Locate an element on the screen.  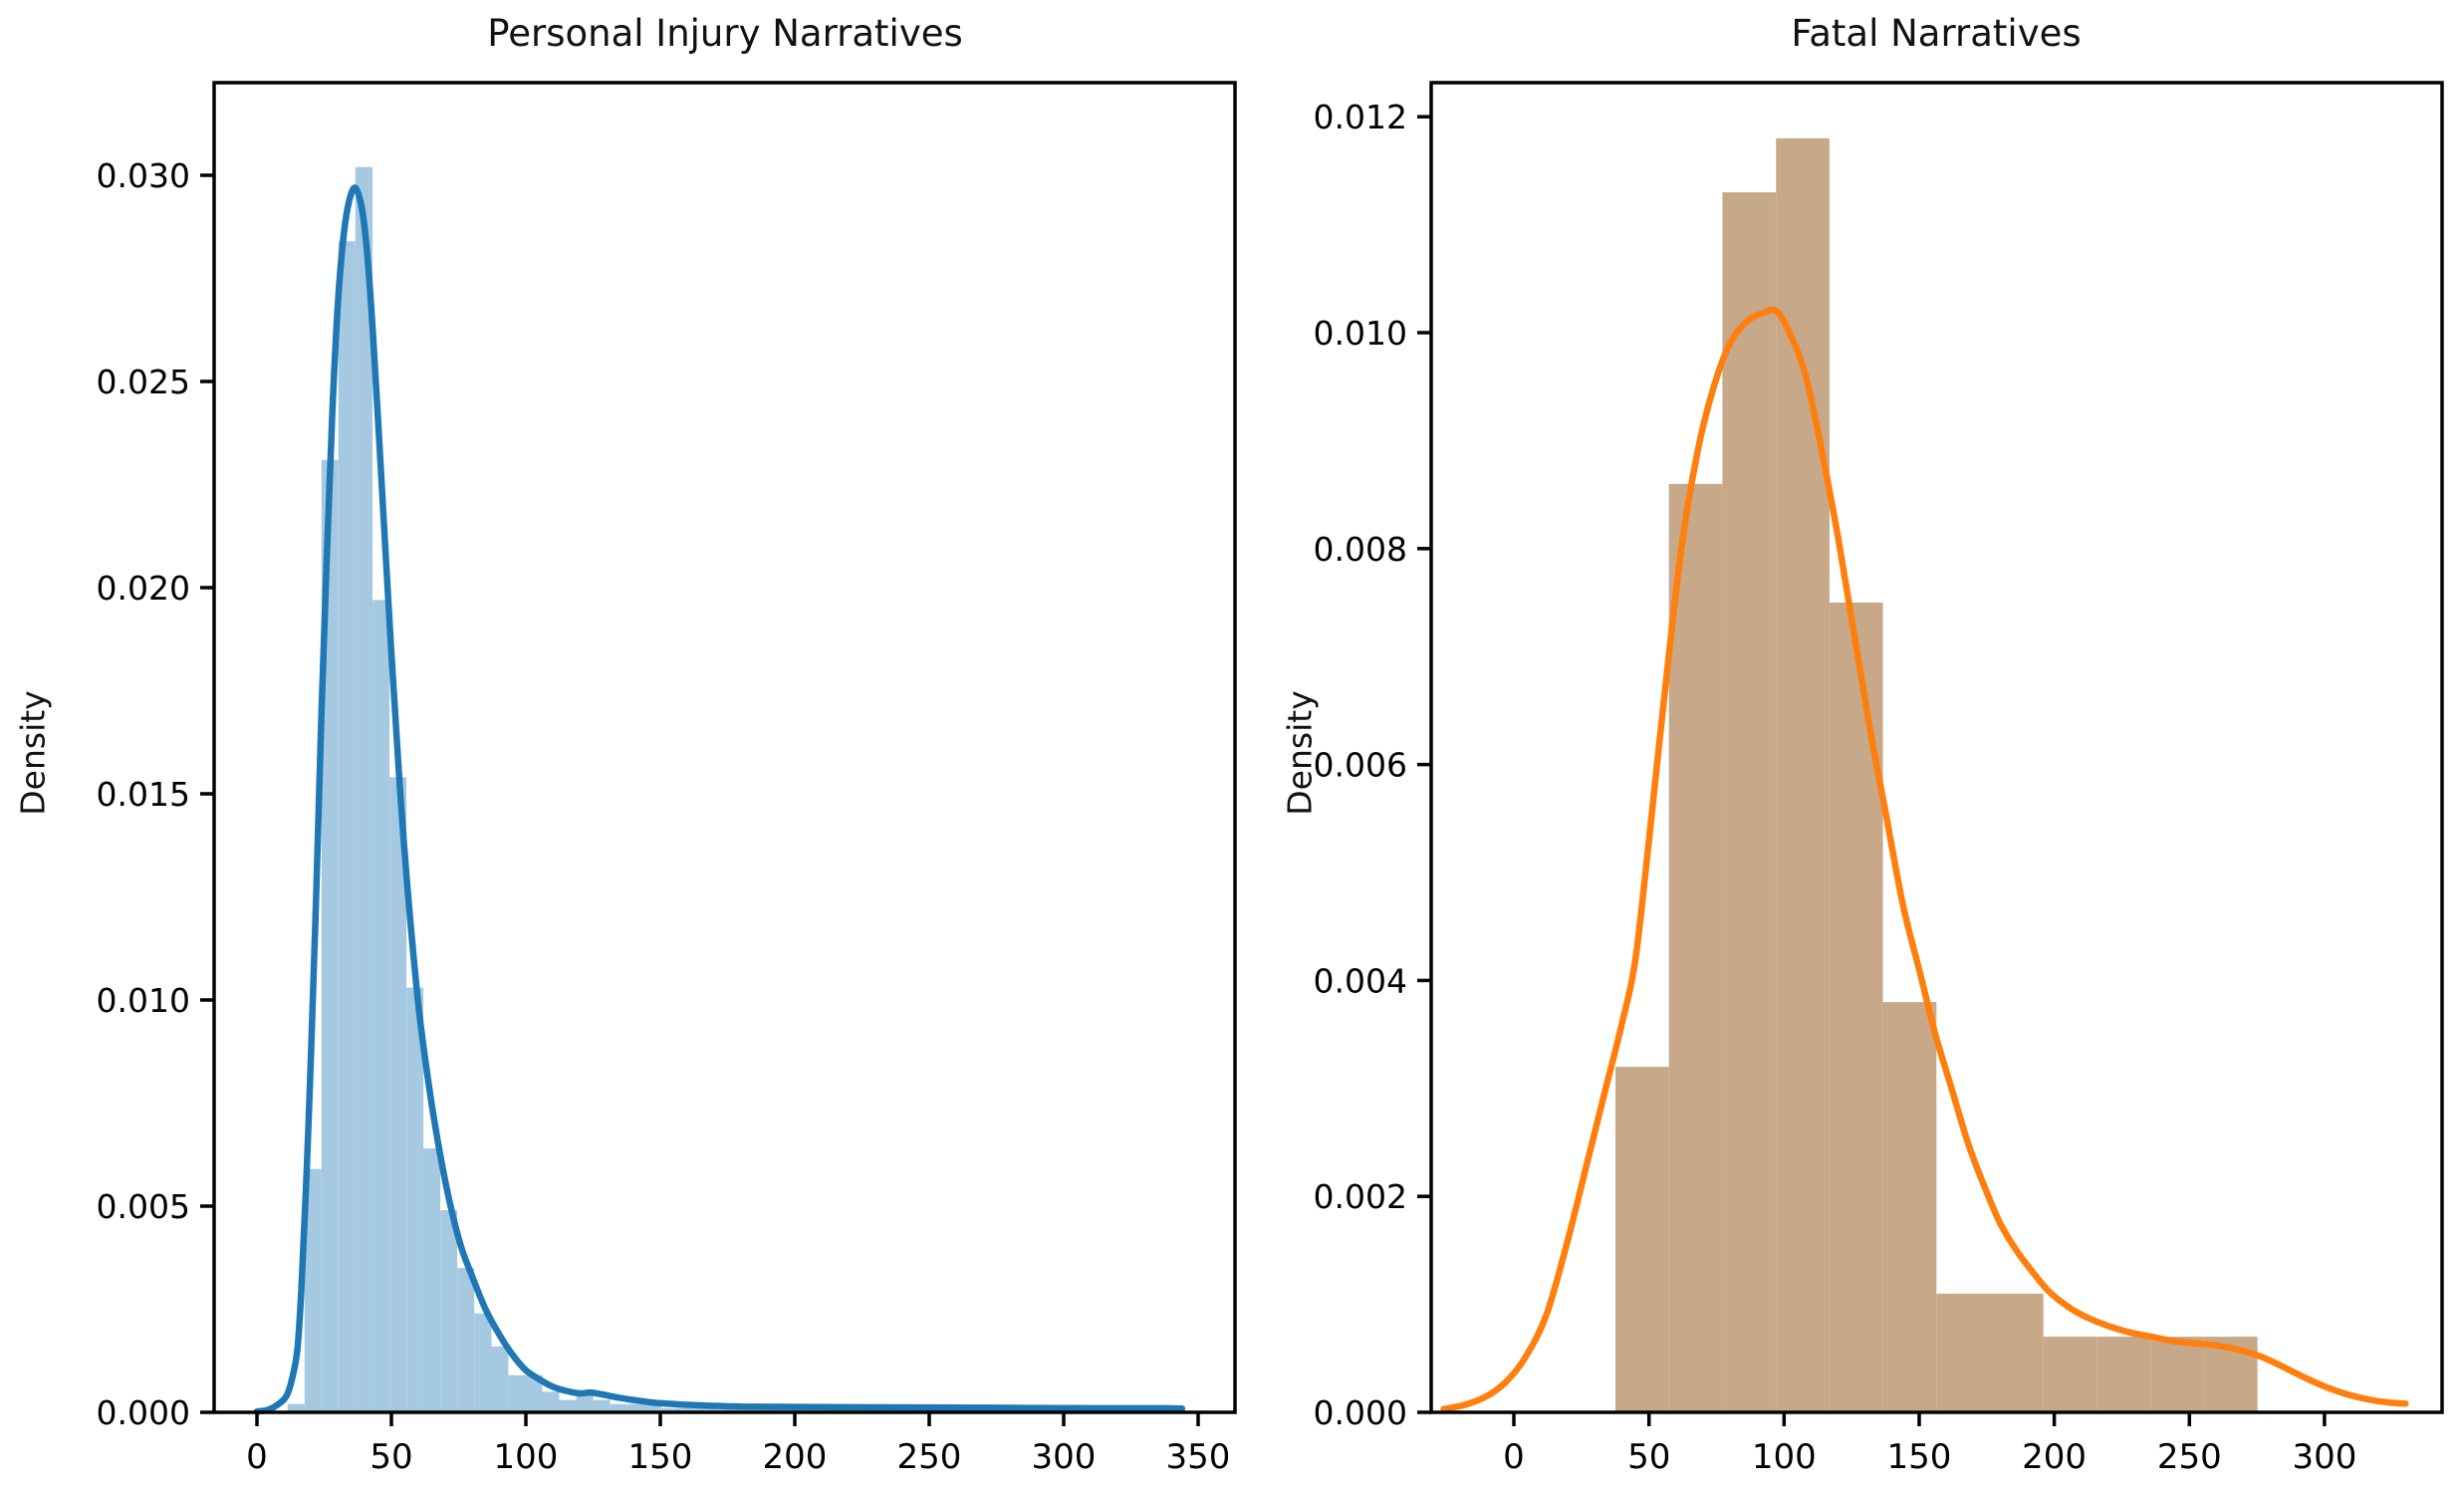
y-tick-label: 0.008 is located at coordinates (1360, 549).